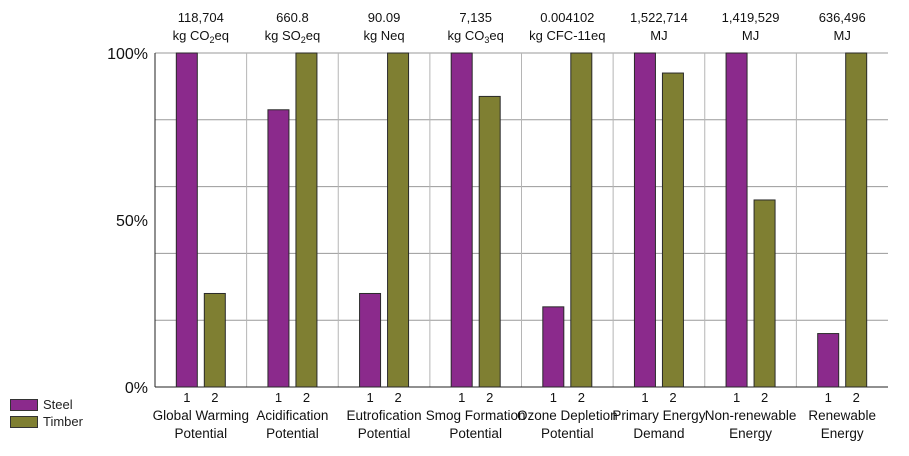 Image resolution: width=909 pixels, height=456 pixels. I want to click on category-value-label: kg CO2eq, so click(201, 36).